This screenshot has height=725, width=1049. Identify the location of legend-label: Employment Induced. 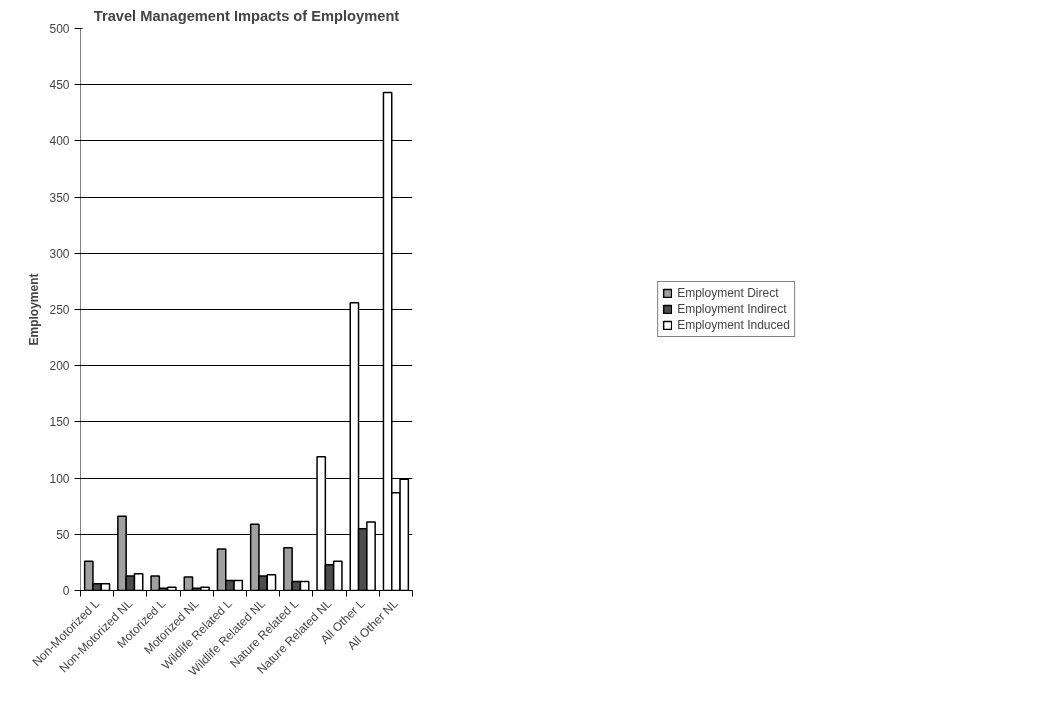
(733, 325).